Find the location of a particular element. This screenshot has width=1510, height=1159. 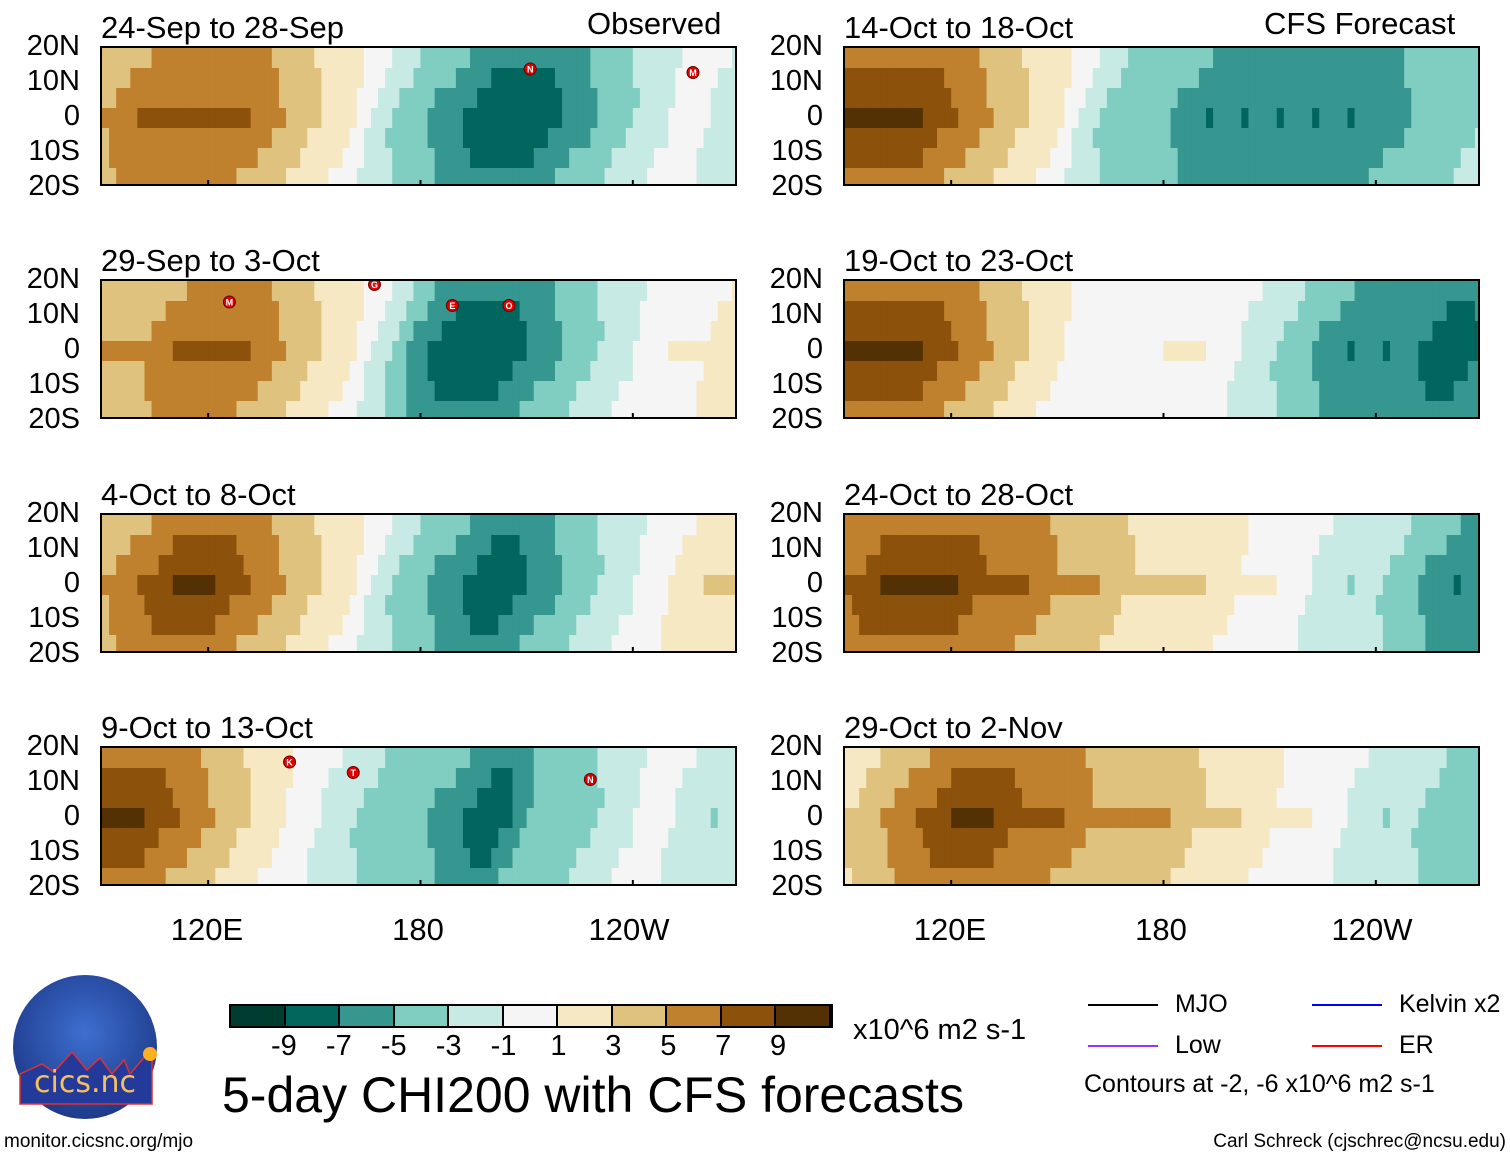

lat-tick: 10S is located at coordinates (54, 618).